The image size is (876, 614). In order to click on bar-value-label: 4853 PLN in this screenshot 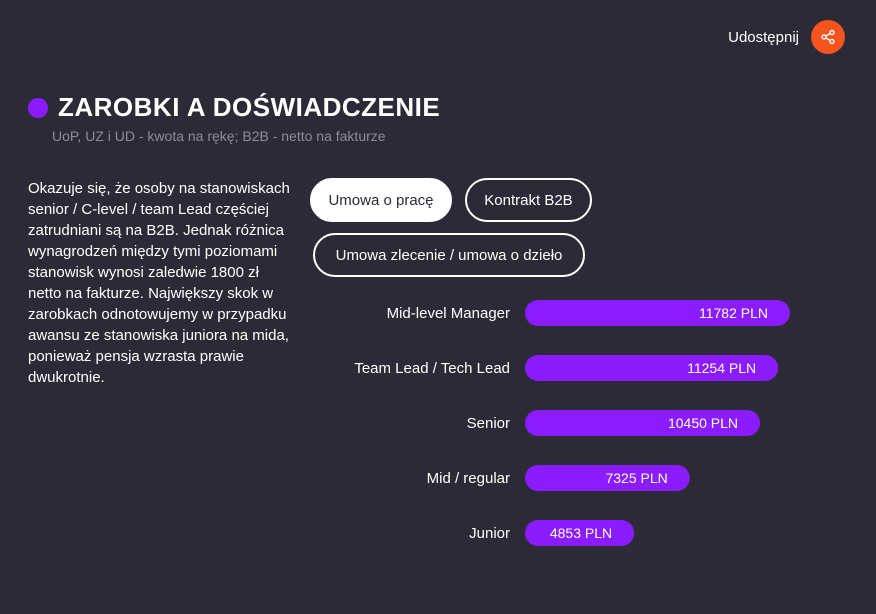, I will do `click(581, 533)`.